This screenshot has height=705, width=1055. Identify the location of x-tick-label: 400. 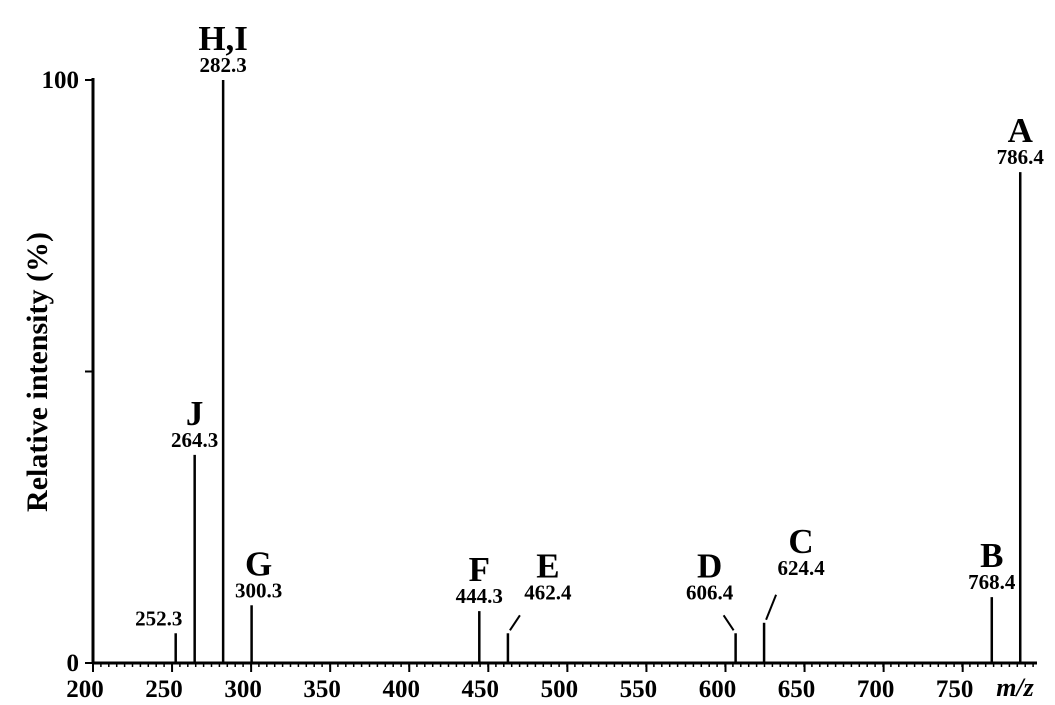
(401, 689).